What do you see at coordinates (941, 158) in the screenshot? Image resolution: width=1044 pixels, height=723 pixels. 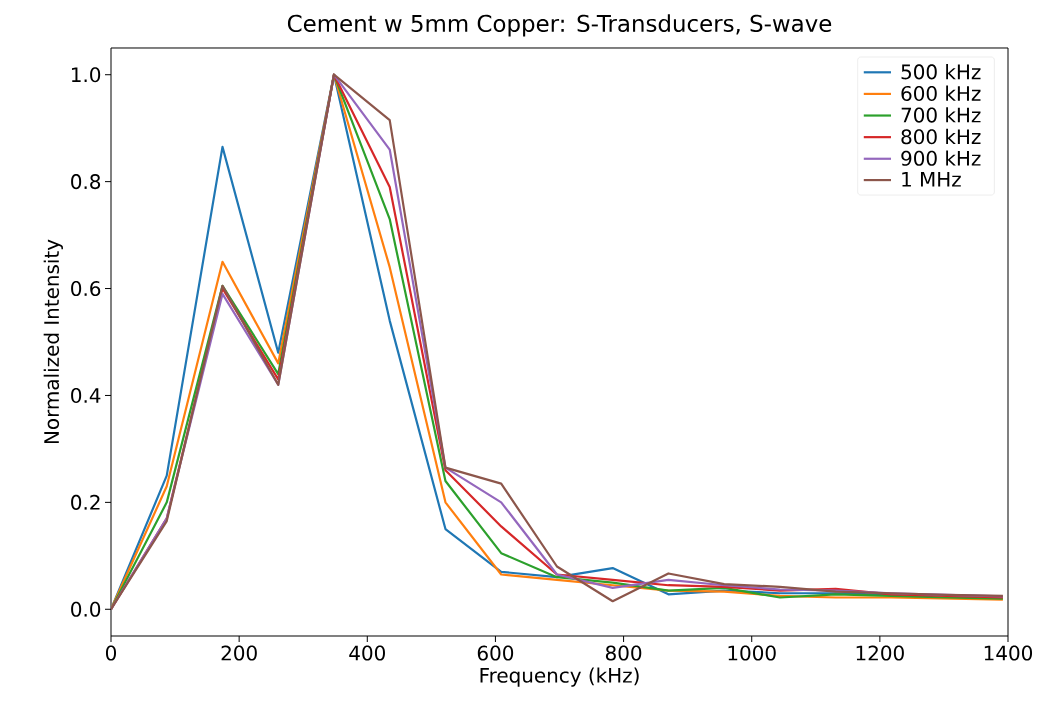 I see `legend-label: 900 kHz` at bounding box center [941, 158].